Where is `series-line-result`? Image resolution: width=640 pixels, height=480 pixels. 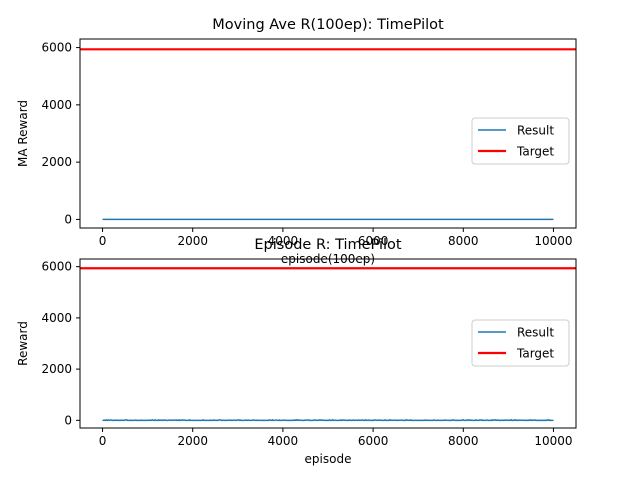 series-line-result is located at coordinates (328, 420).